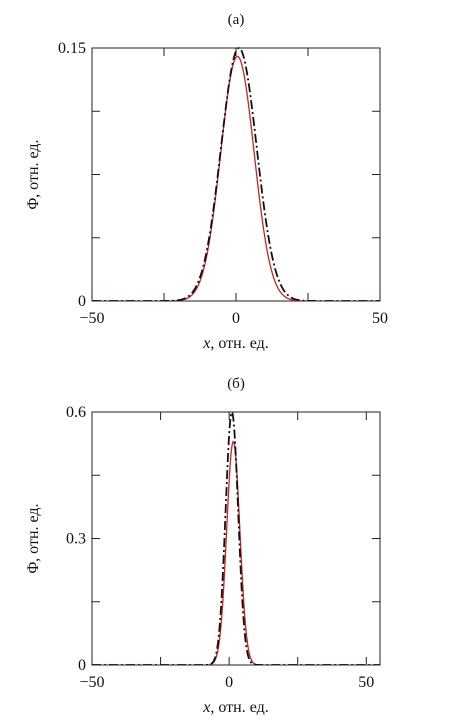 The image size is (457, 728). I want to click on y-tick-label: 0.3, so click(76, 539).